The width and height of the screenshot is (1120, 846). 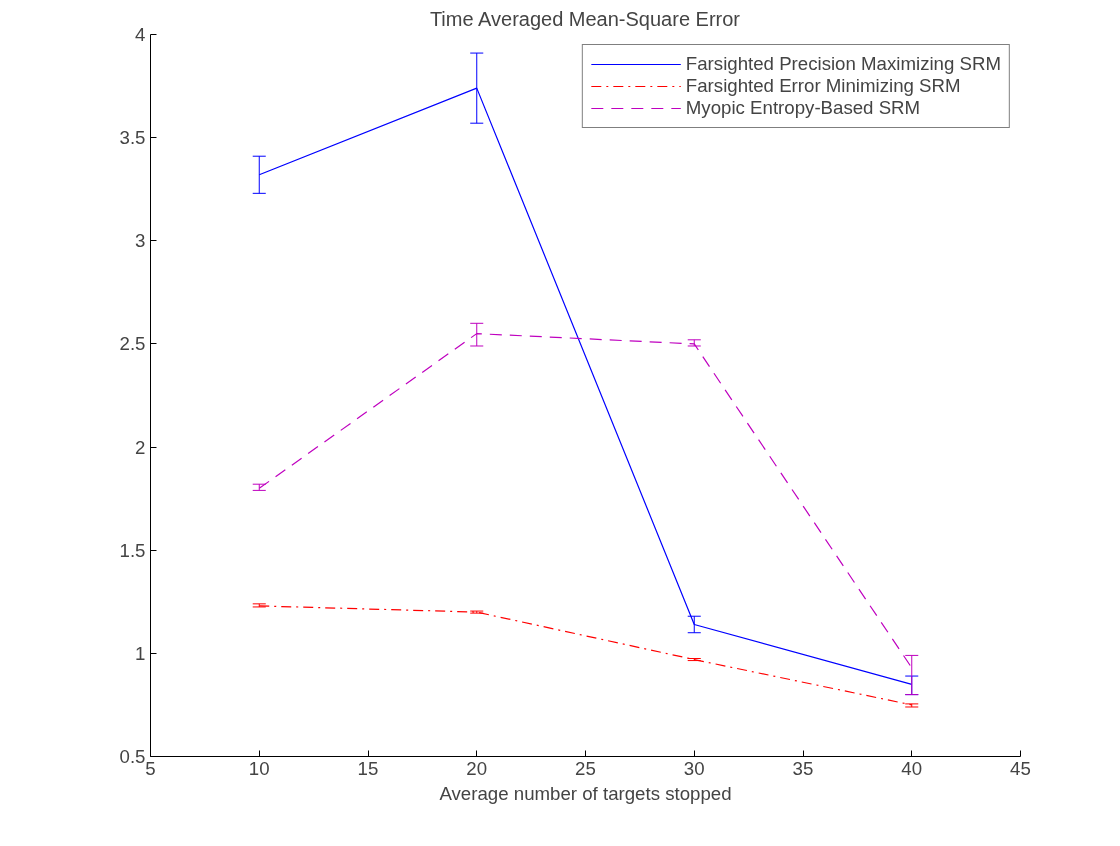 What do you see at coordinates (1020, 768) in the screenshot?
I see `x-tick-label: 45` at bounding box center [1020, 768].